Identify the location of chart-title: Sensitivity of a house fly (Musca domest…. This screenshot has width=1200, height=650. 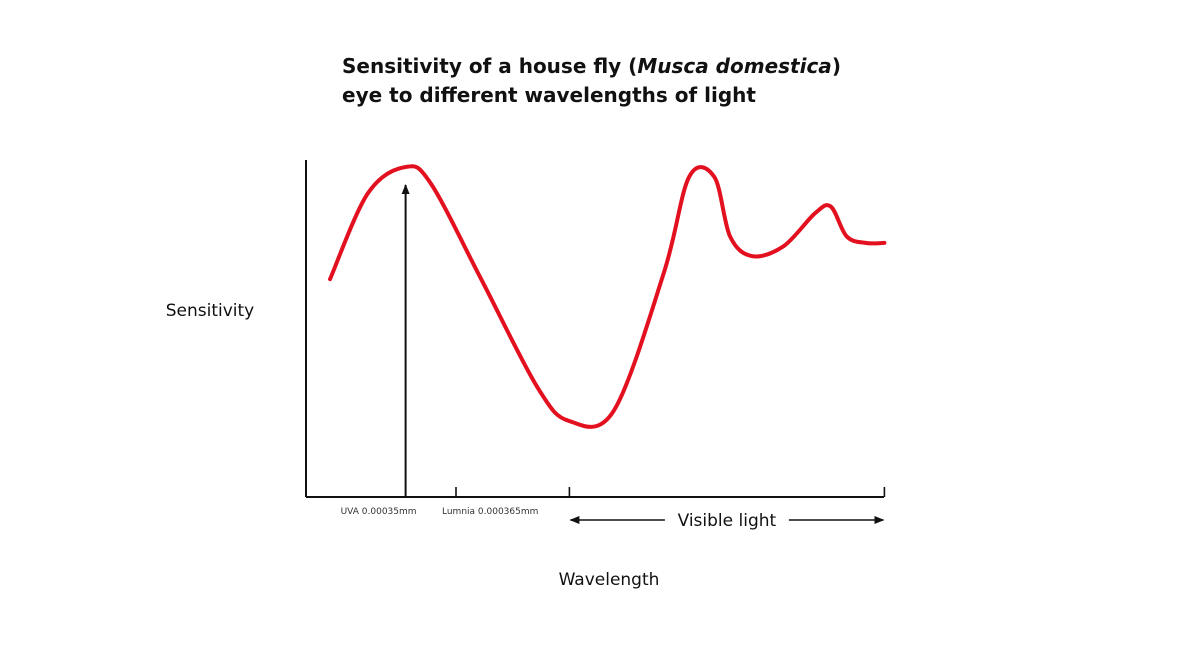
(642, 81).